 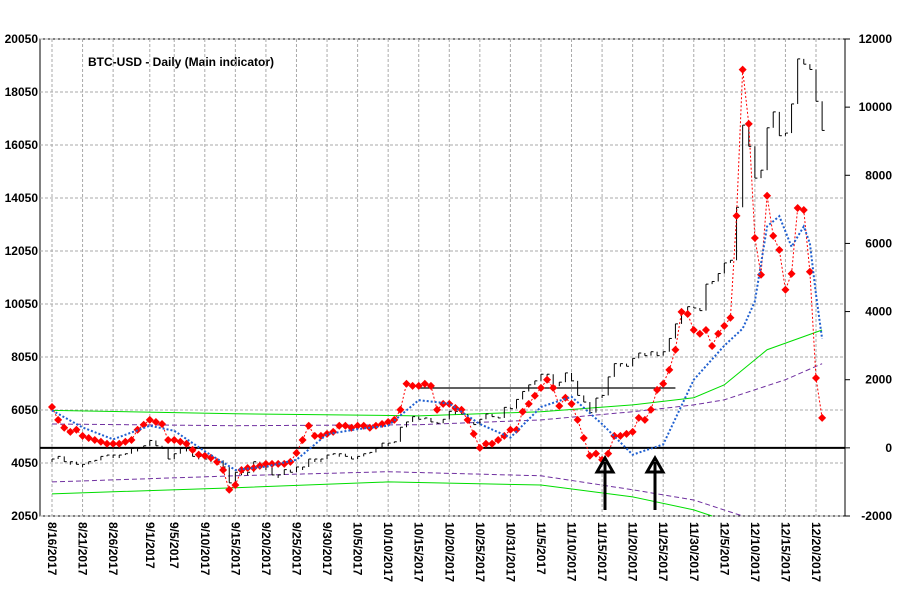 I want to click on x-tick-label: 11/5/2017, so click(x=541, y=548).